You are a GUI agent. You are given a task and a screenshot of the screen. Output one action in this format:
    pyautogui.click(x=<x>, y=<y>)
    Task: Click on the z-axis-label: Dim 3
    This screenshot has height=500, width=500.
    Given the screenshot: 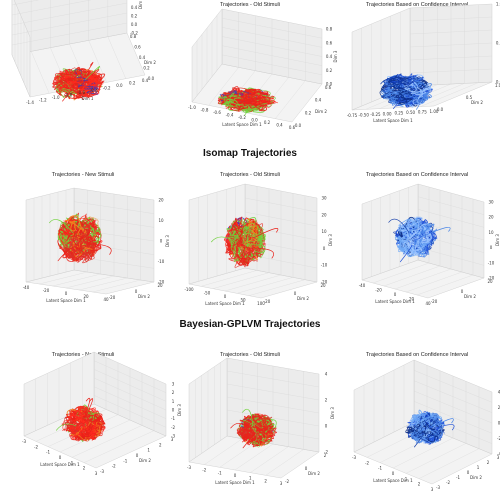 What is the action you would take?
    pyautogui.click(x=335, y=56)
    